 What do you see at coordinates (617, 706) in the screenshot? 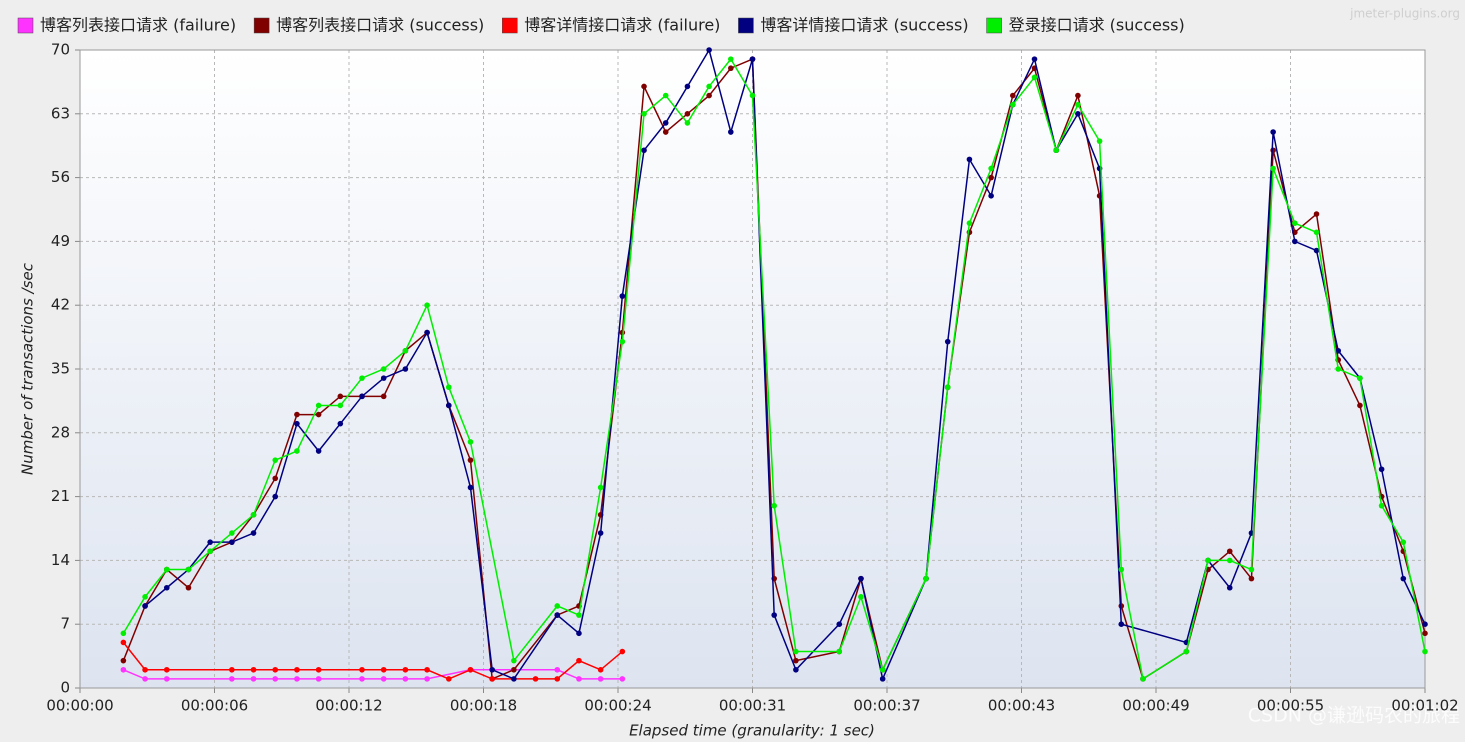
I see `x-tick-label: 00:00:24` at bounding box center [617, 706].